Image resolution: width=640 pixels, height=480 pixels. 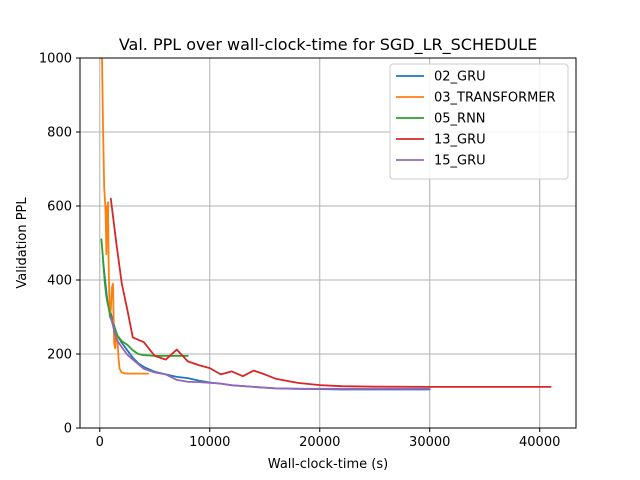 What do you see at coordinates (100, 442) in the screenshot?
I see `x-tick-label: 0` at bounding box center [100, 442].